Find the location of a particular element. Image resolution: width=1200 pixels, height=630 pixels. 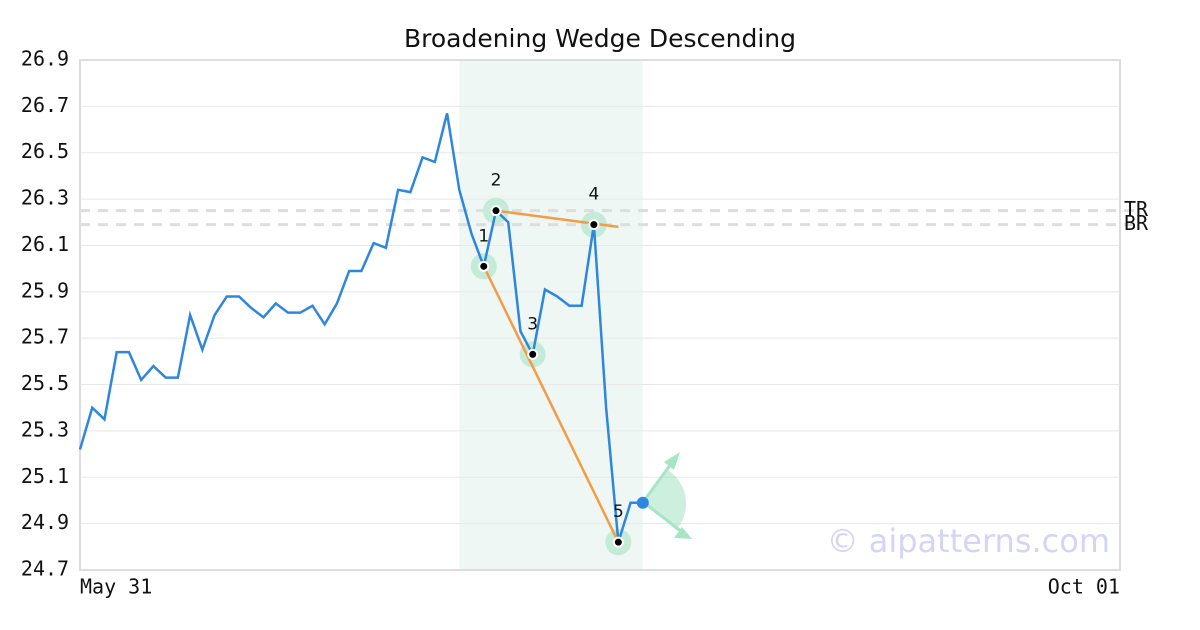

x-tick-label: Oct 01 is located at coordinates (1084, 587).